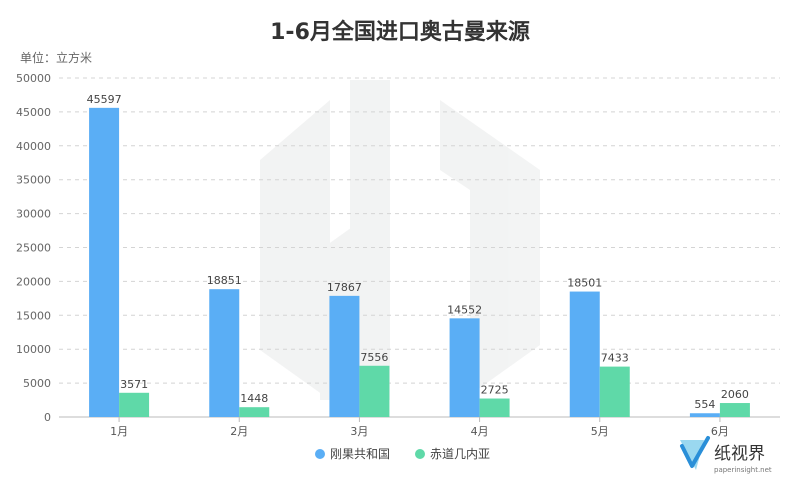 Image resolution: width=800 pixels, height=486 pixels. What do you see at coordinates (33, 78) in the screenshot?
I see `y-tick-label: 50000` at bounding box center [33, 78].